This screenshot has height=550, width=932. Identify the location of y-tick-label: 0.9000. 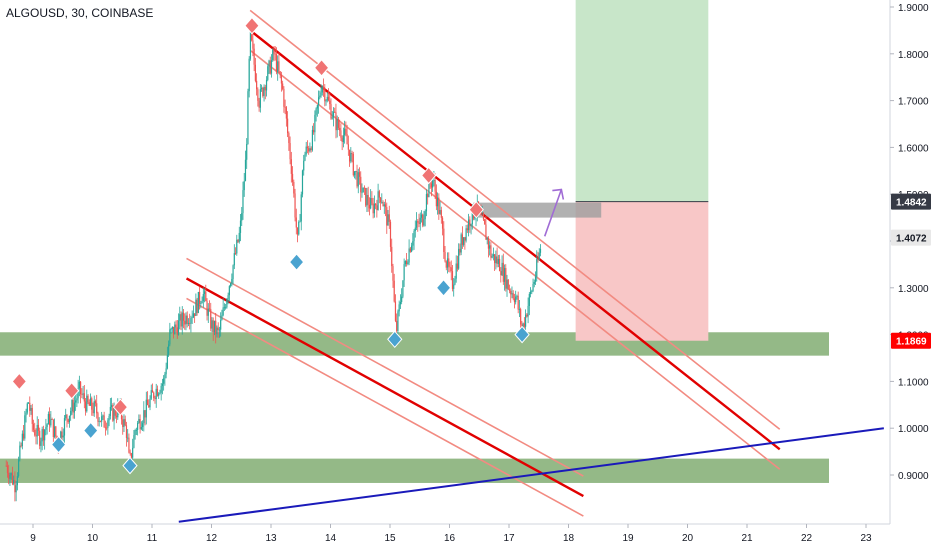
(913, 476).